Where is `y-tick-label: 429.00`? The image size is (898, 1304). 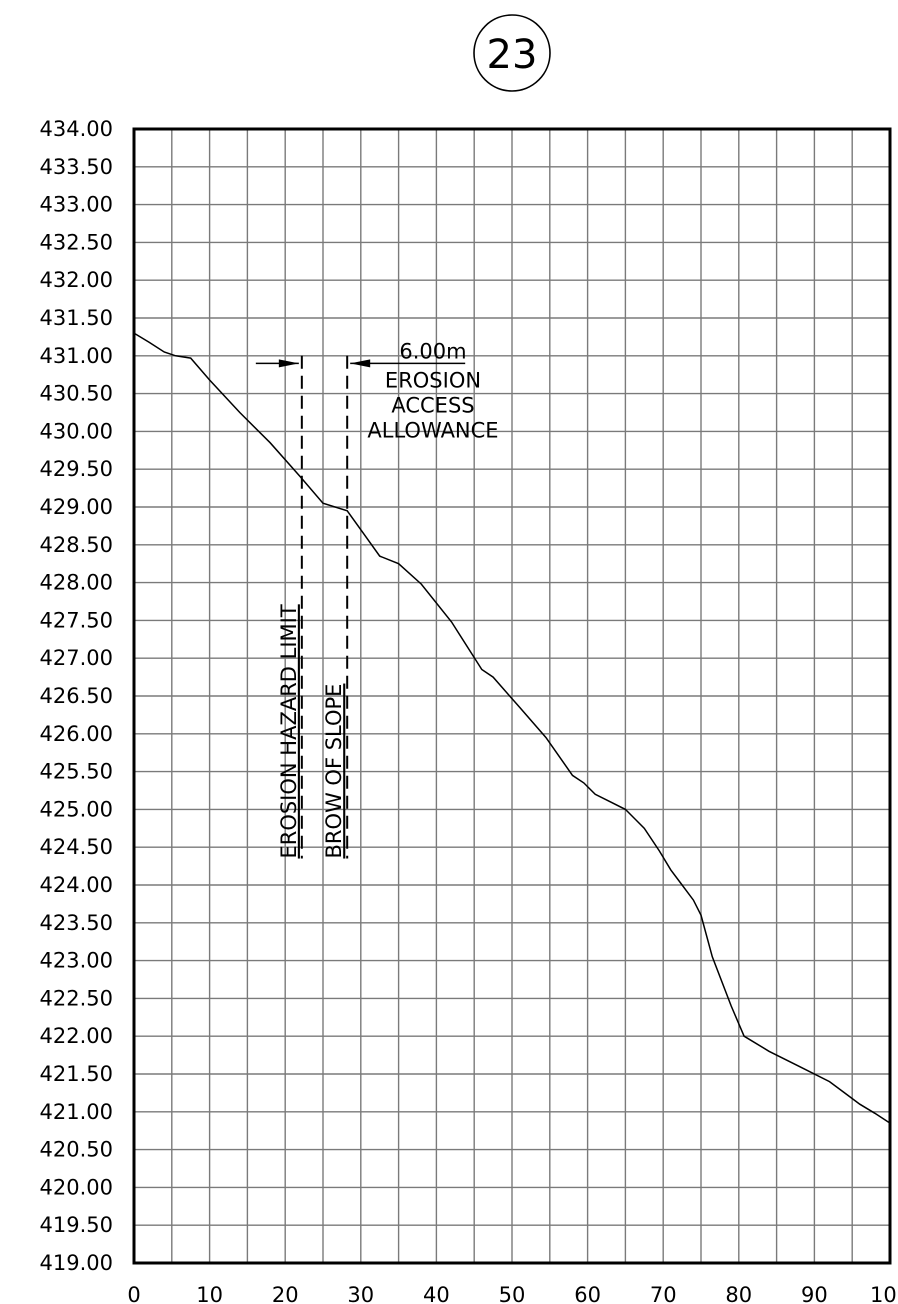
y-tick-label: 429.00 is located at coordinates (76, 507).